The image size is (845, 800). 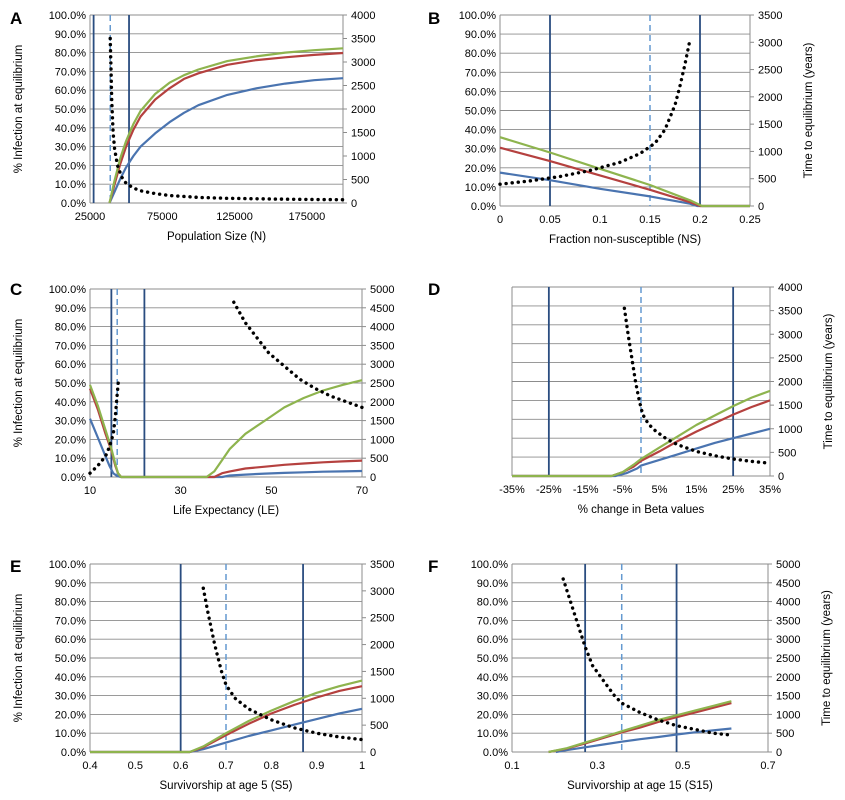 I want to click on x-tick-label: 50, so click(x=271, y=491).